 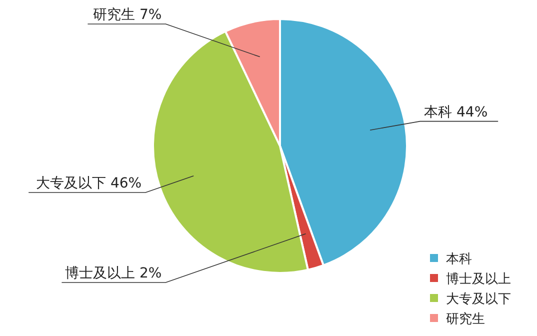 What do you see at coordinates (478, 279) in the screenshot?
I see `legend-label: 博士及以上` at bounding box center [478, 279].